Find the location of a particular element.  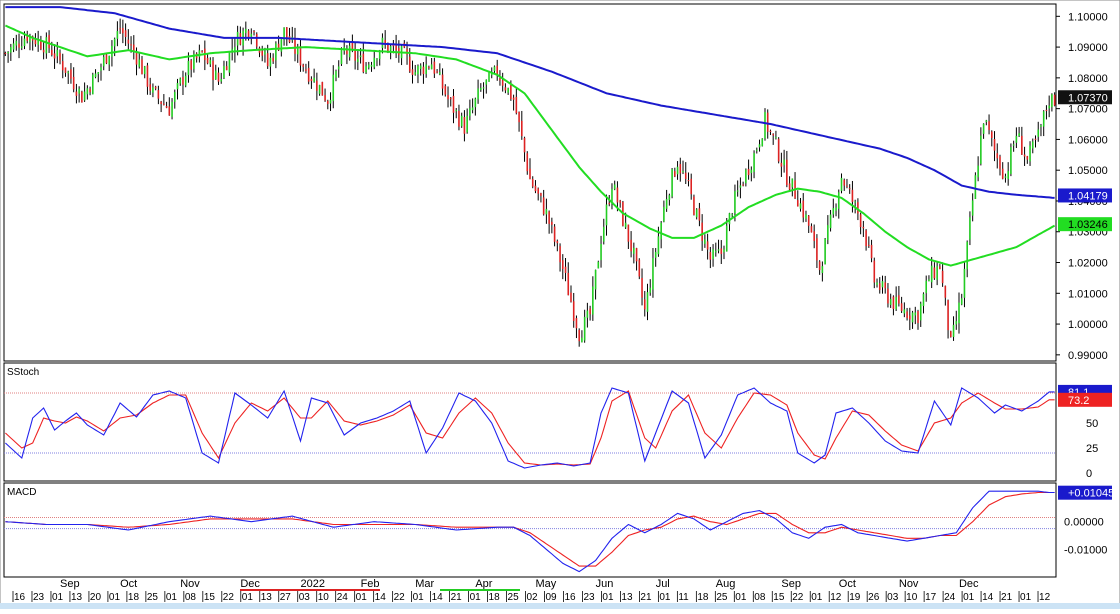

price-tick-label: 1.10000 is located at coordinates (1088, 17).